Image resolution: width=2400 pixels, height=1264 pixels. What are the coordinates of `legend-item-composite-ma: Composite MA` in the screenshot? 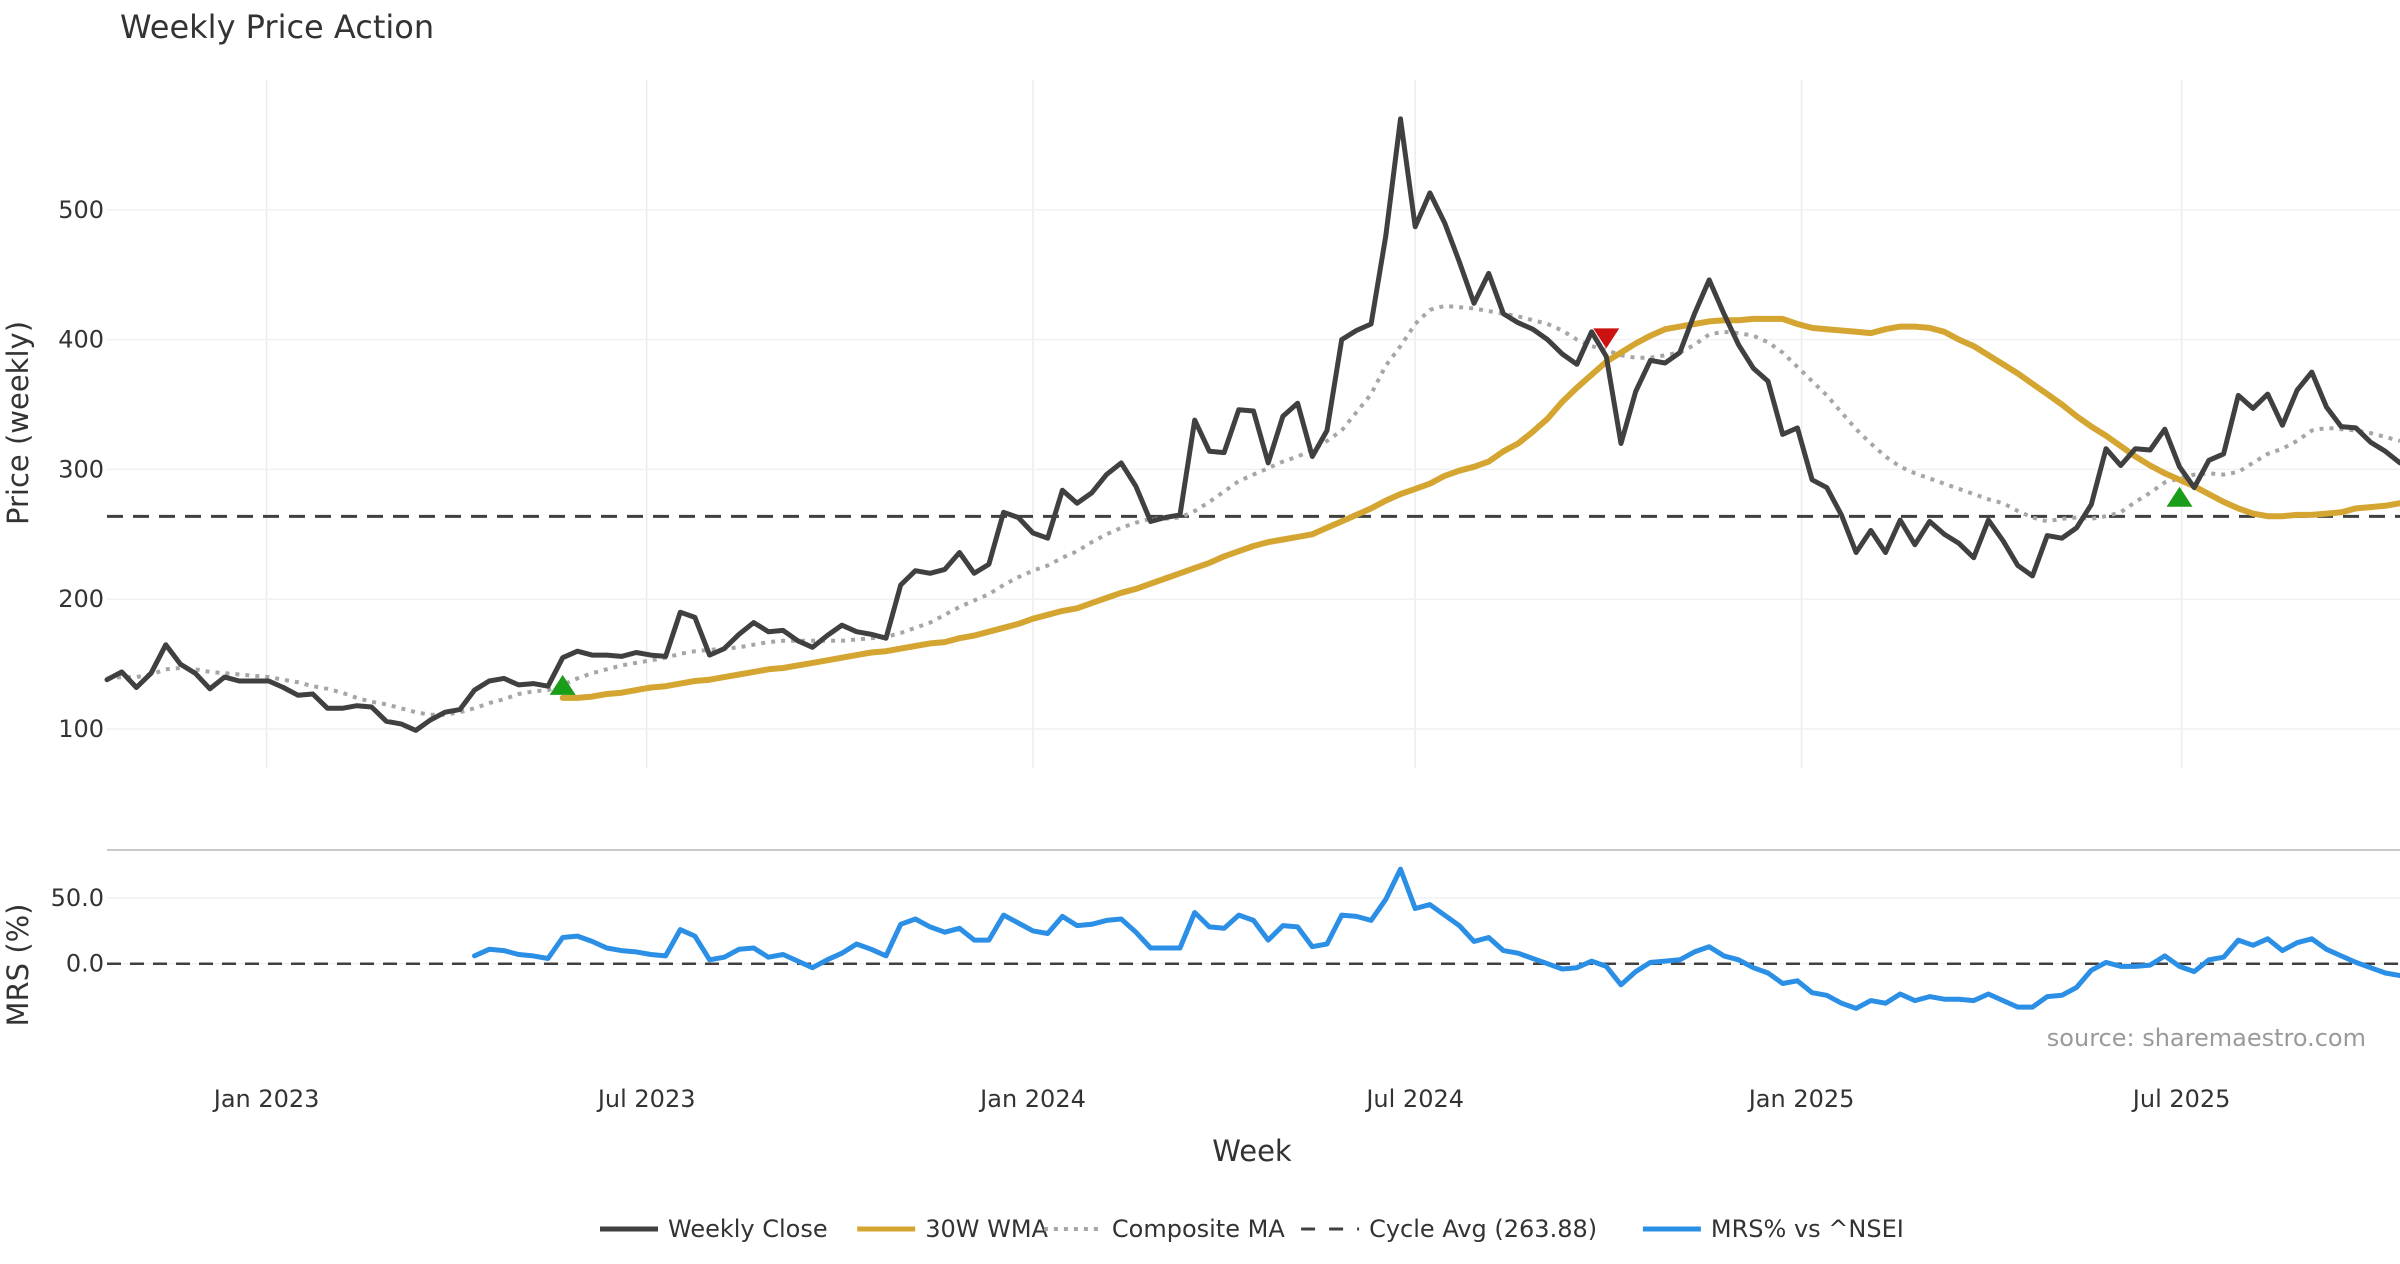 It's located at (1164, 1229).